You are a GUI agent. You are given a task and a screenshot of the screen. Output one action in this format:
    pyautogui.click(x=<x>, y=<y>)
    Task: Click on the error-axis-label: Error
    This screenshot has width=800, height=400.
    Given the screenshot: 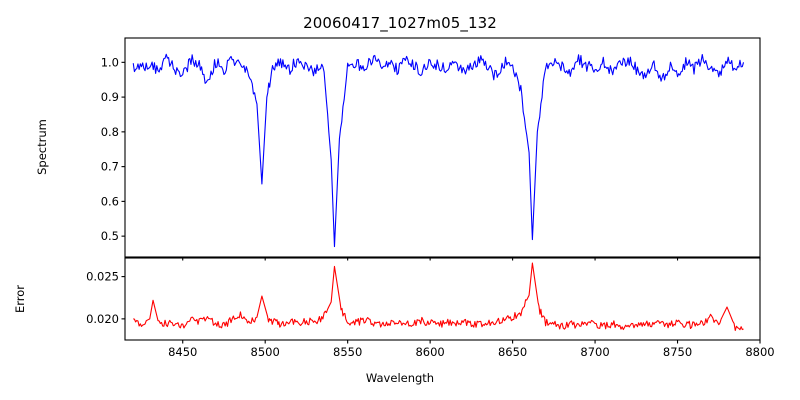 What is the action you would take?
    pyautogui.click(x=20, y=299)
    